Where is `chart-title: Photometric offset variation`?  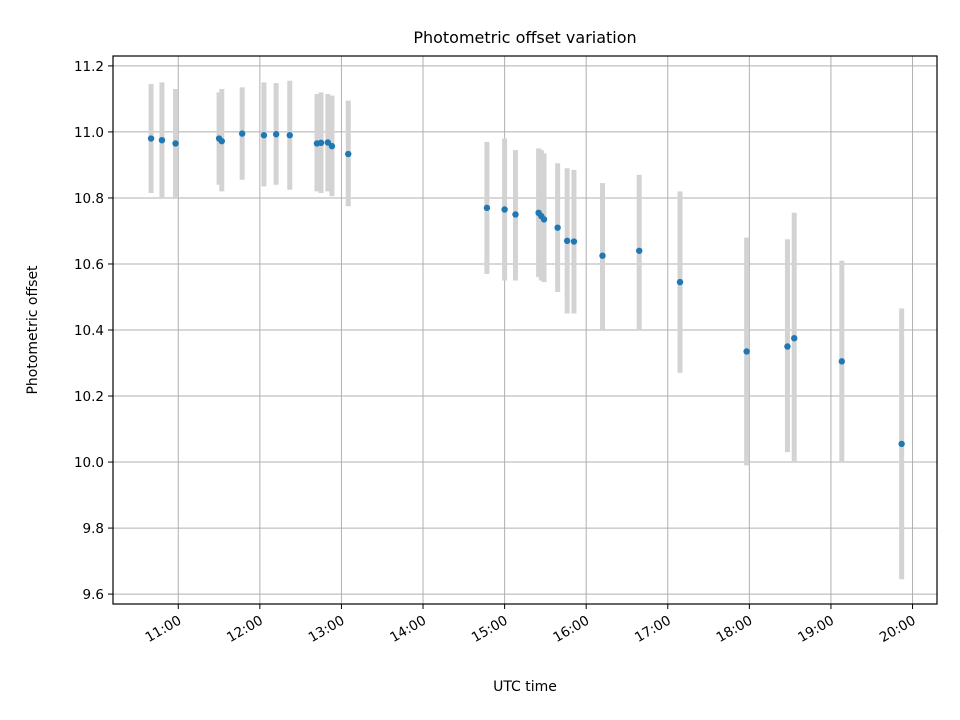
chart-title: Photometric offset variation is located at coordinates (524, 37).